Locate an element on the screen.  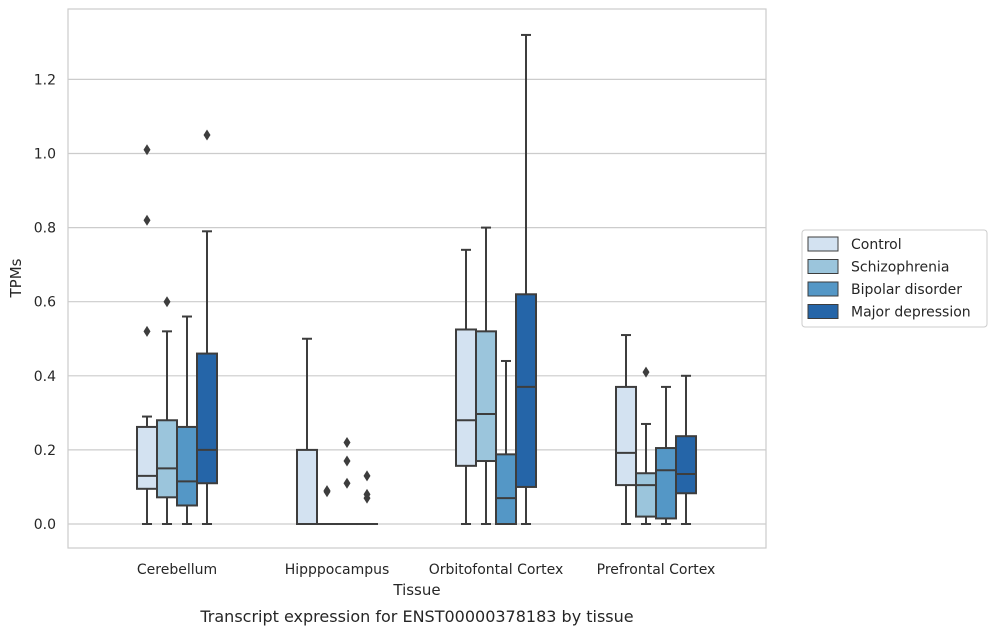
y-tick-label: 1.0 is located at coordinates (45, 155).